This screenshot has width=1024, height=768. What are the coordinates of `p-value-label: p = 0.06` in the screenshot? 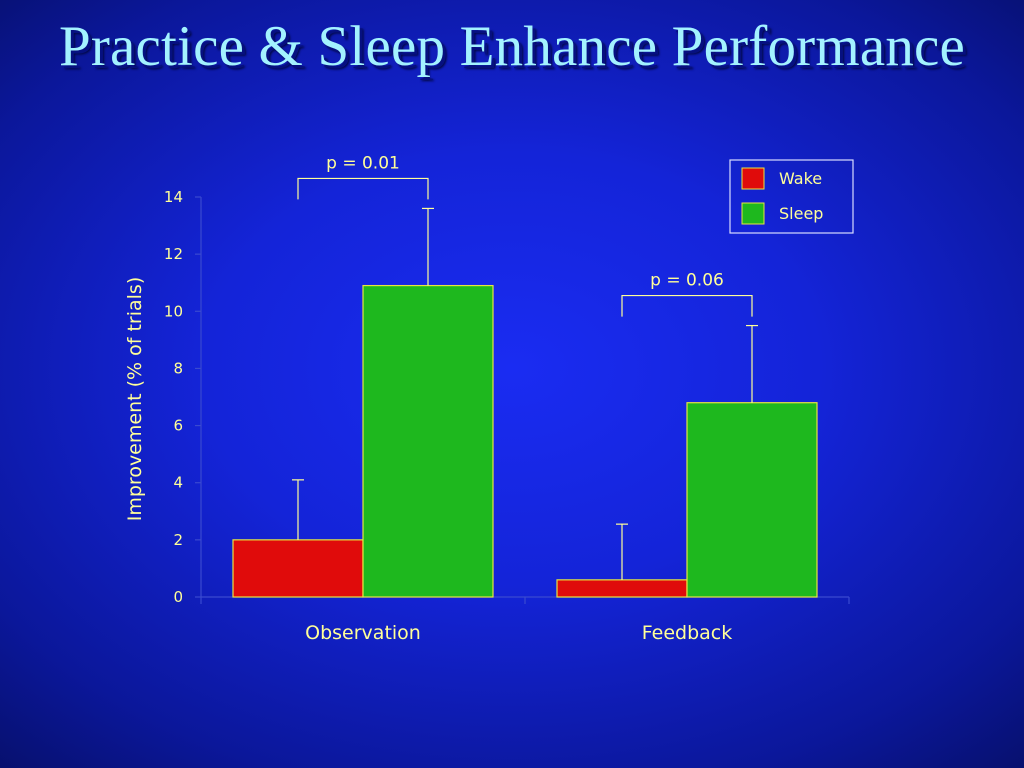 It's located at (687, 281).